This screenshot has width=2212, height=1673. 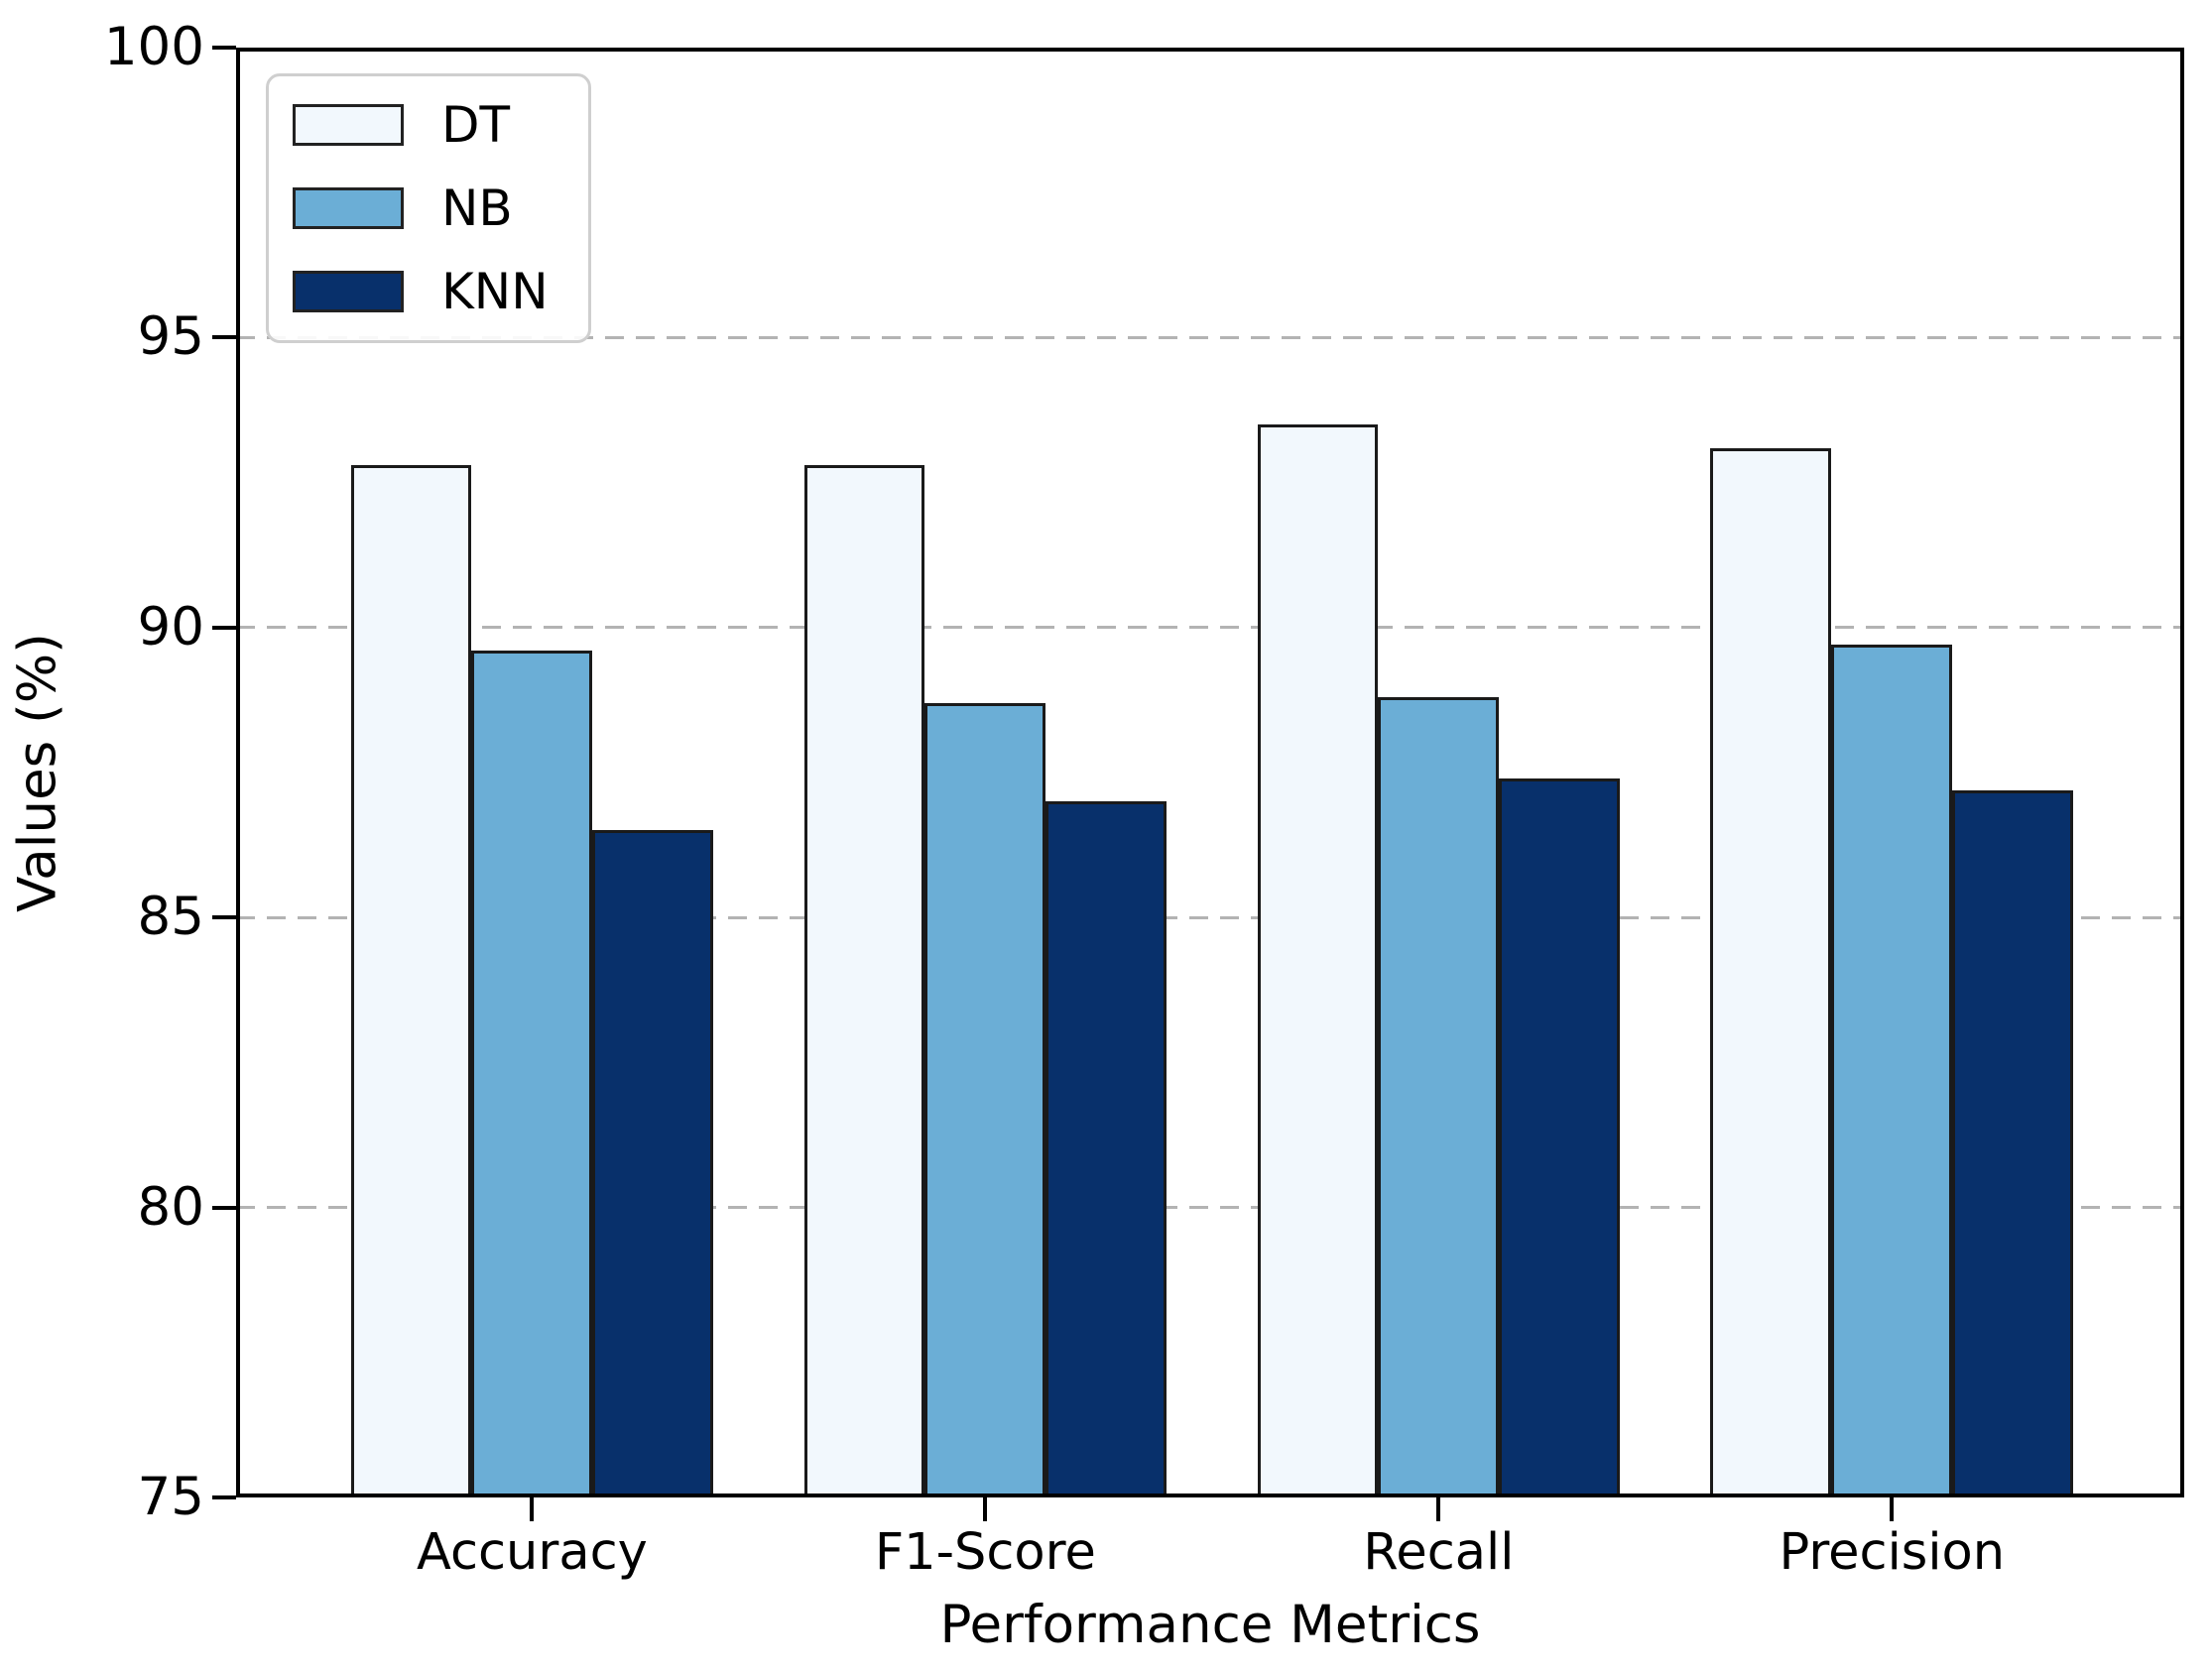 I want to click on bar-KNN-F1-Score, so click(x=1106, y=1149).